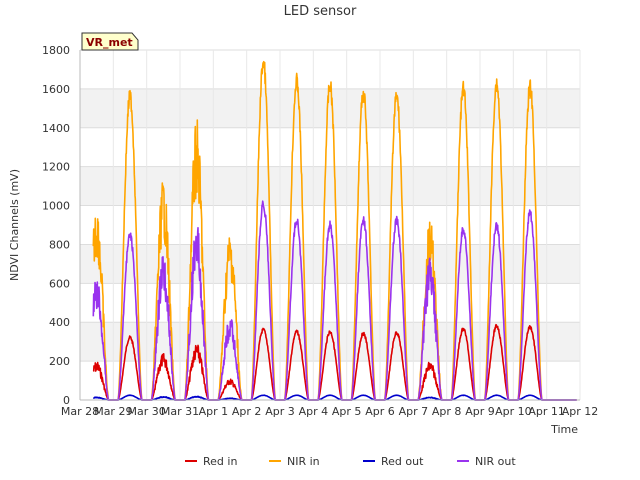 Image resolution: width=640 pixels, height=480 pixels. What do you see at coordinates (495, 461) in the screenshot?
I see `legend-label-nir-out: NIR out` at bounding box center [495, 461].